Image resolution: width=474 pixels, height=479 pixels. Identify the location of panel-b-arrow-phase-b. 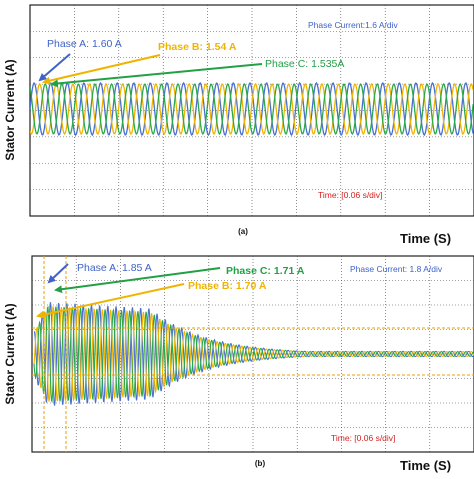
(110, 301).